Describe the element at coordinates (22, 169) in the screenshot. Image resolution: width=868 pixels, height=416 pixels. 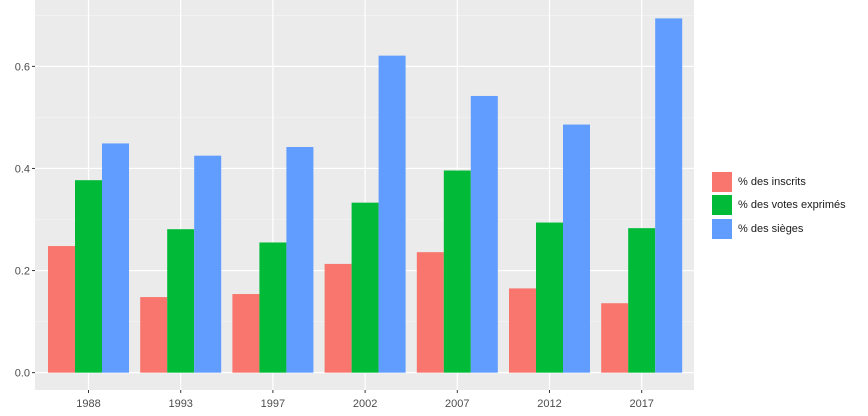
I see `y-tick-label-2: 0.4` at that location.